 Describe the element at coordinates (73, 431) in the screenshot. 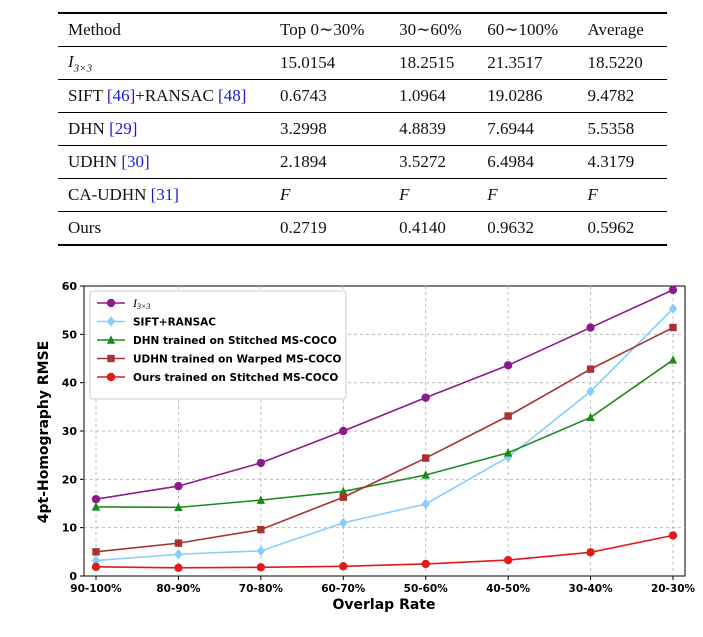

I see `y-axis-ticks: 0 10 20 30 40 50 60` at that location.